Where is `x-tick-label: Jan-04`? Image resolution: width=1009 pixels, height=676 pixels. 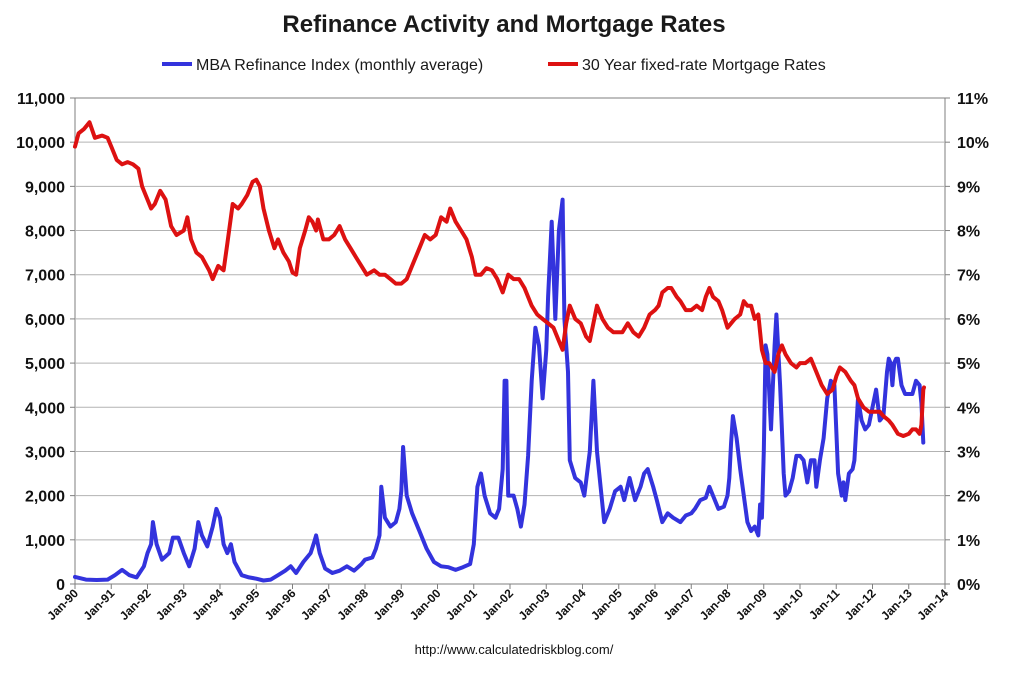 x-tick-label: Jan-04 is located at coordinates (570, 604).